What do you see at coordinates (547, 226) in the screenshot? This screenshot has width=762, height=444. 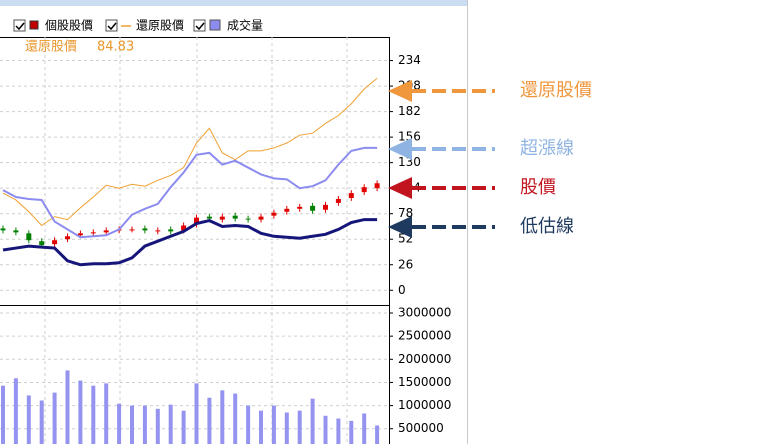 I see `annotation-label: 低估線` at bounding box center [547, 226].